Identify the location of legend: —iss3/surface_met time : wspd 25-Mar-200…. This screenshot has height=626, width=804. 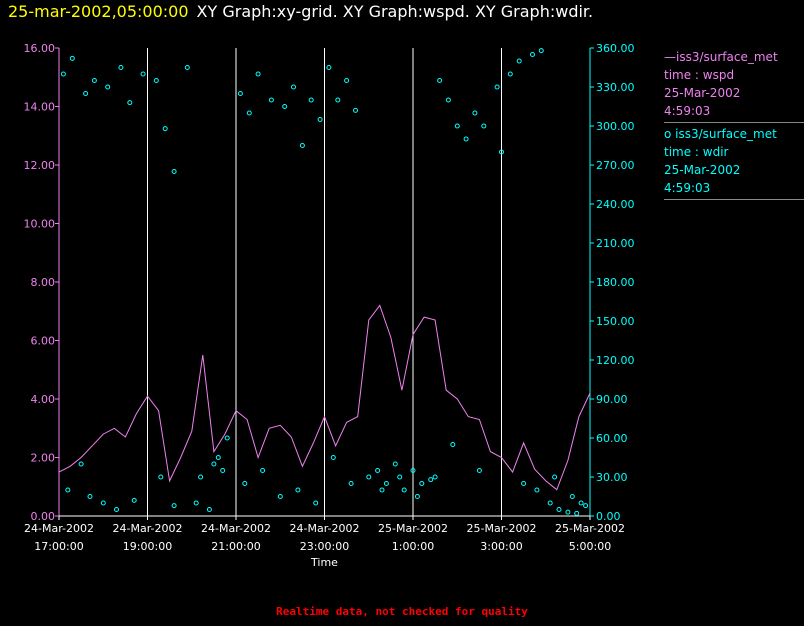
(734, 125).